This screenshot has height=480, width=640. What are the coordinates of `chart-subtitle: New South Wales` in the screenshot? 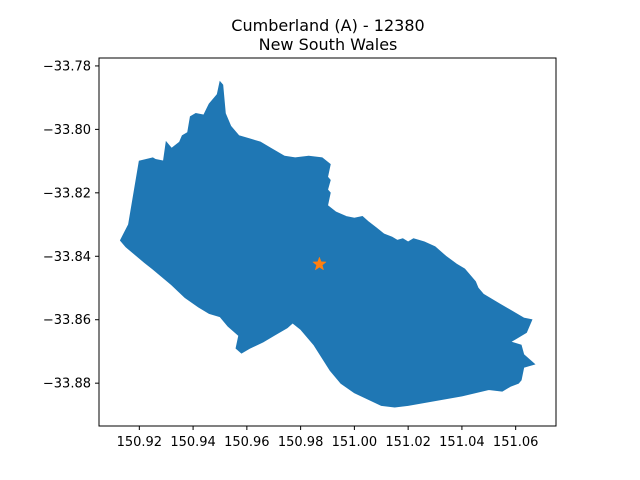 It's located at (328, 44).